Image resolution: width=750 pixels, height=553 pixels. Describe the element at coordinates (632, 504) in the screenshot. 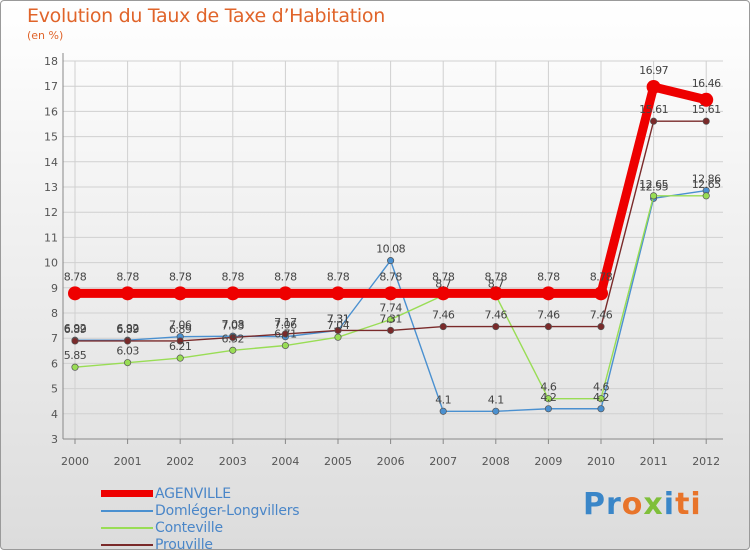

I see `logo-part: o` at that location.